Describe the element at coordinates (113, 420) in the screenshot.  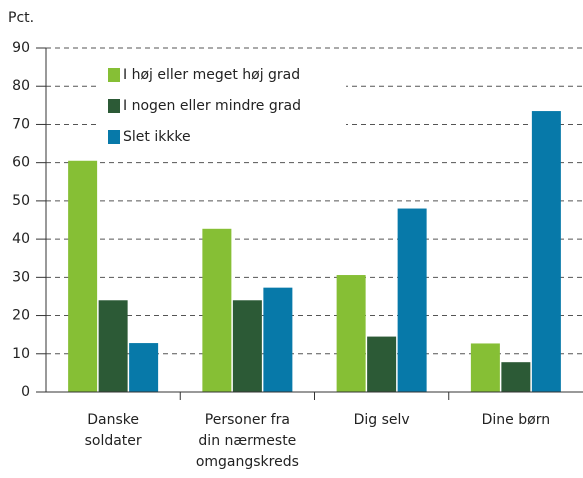
I see `x-tick-label: Danske` at that location.